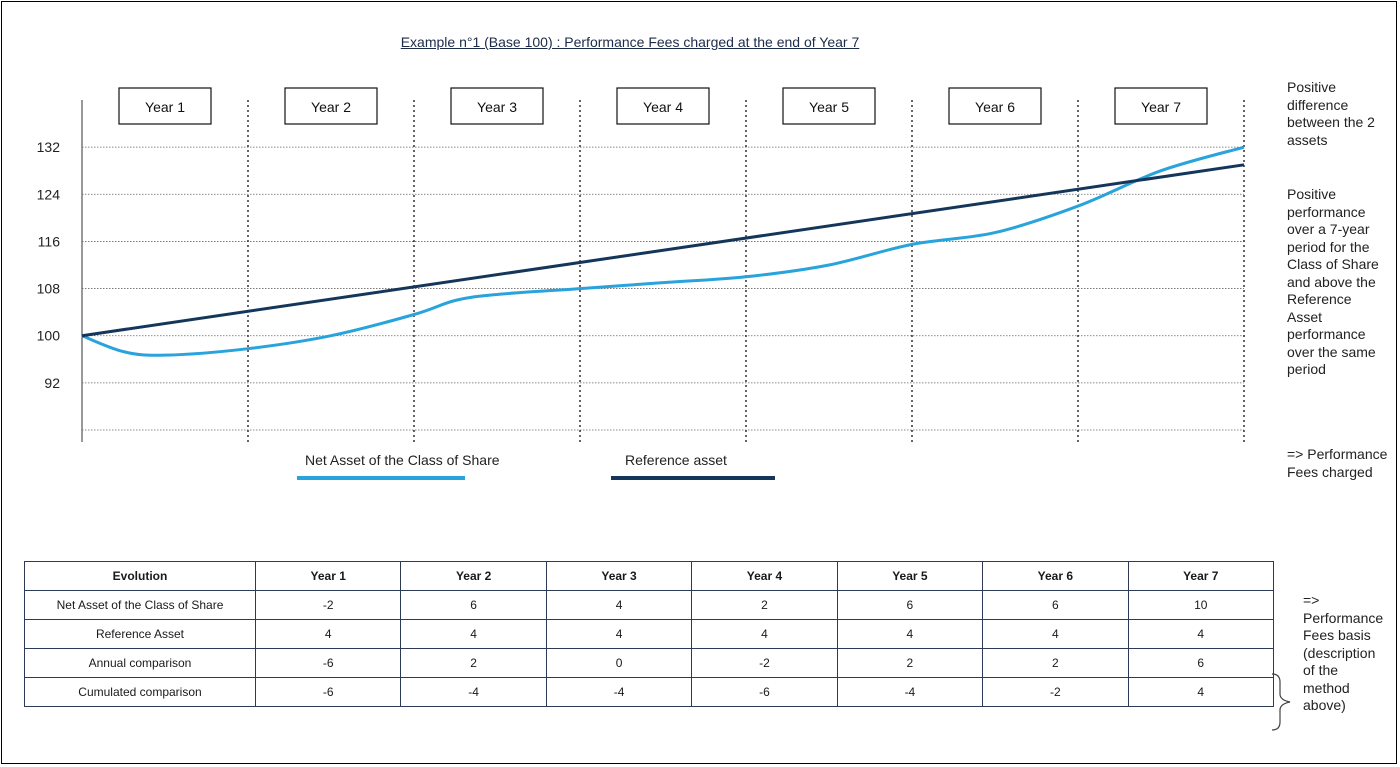 The image size is (1400, 767). I want to click on table-header-cell: Year 2, so click(473, 576).